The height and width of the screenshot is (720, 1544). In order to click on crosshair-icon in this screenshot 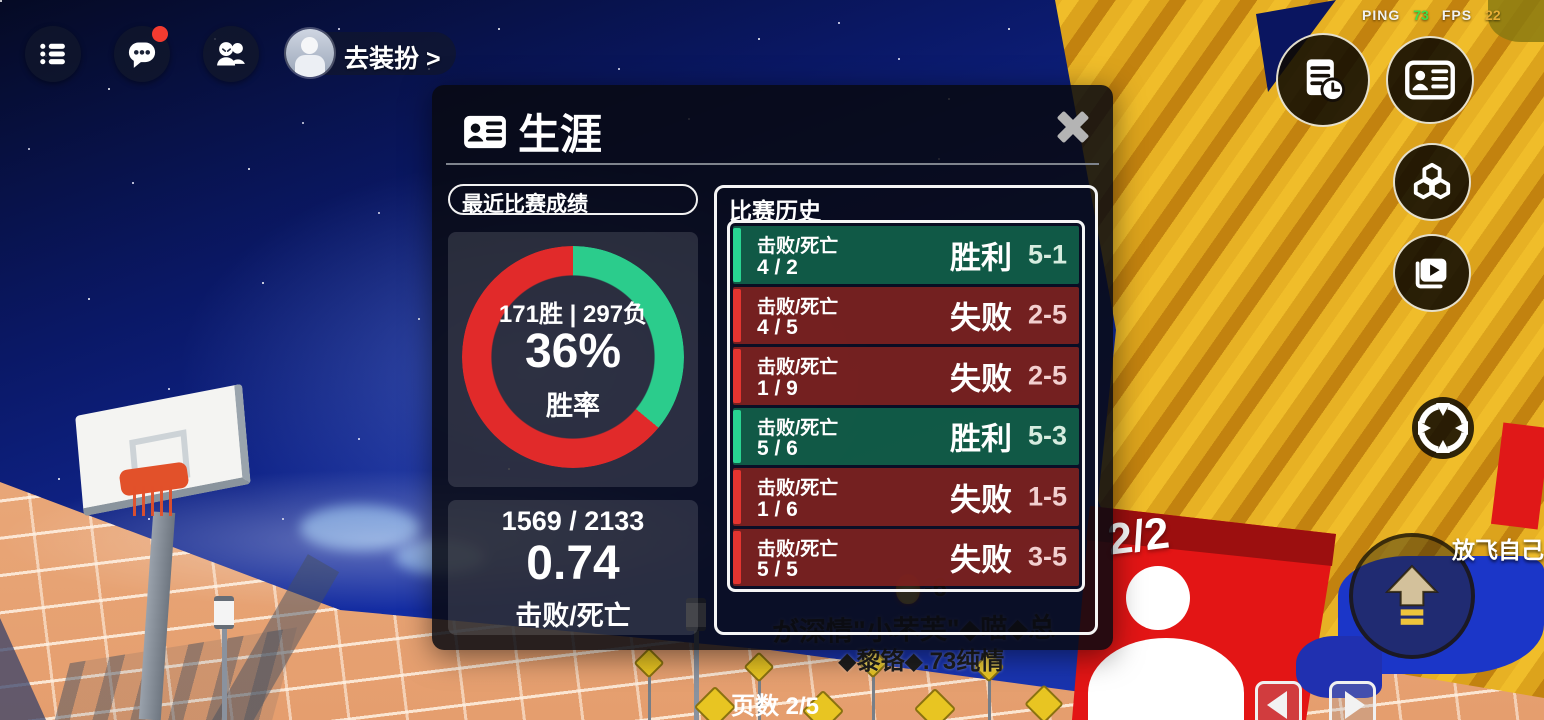, I will do `click(1443, 428)`.